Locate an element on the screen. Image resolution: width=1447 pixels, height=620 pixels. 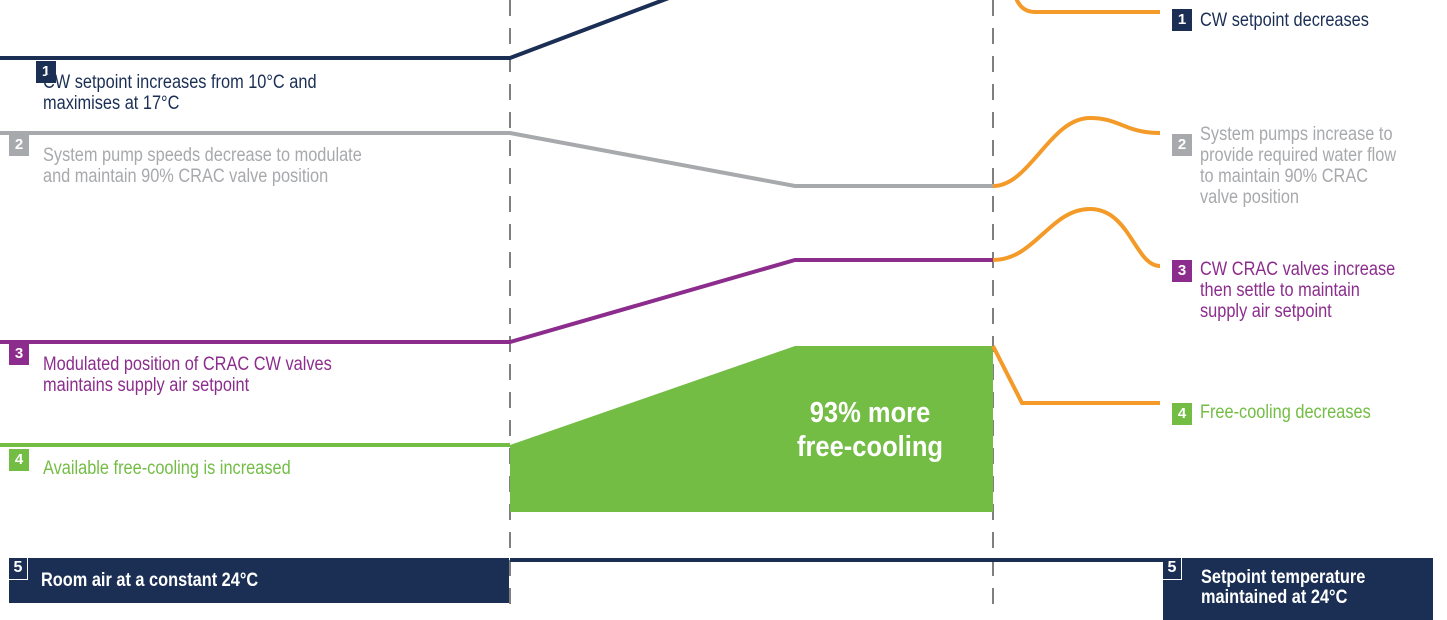
cw-setpoint-line is located at coordinates (335, 30).